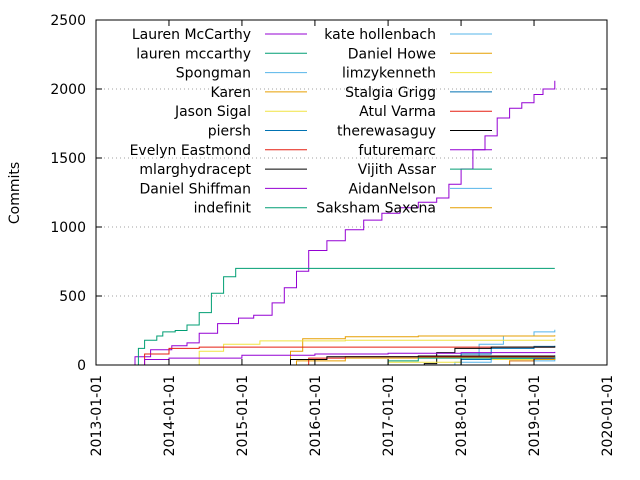 This screenshot has height=480, width=640. I want to click on y-axis-label: Commits, so click(15, 193).